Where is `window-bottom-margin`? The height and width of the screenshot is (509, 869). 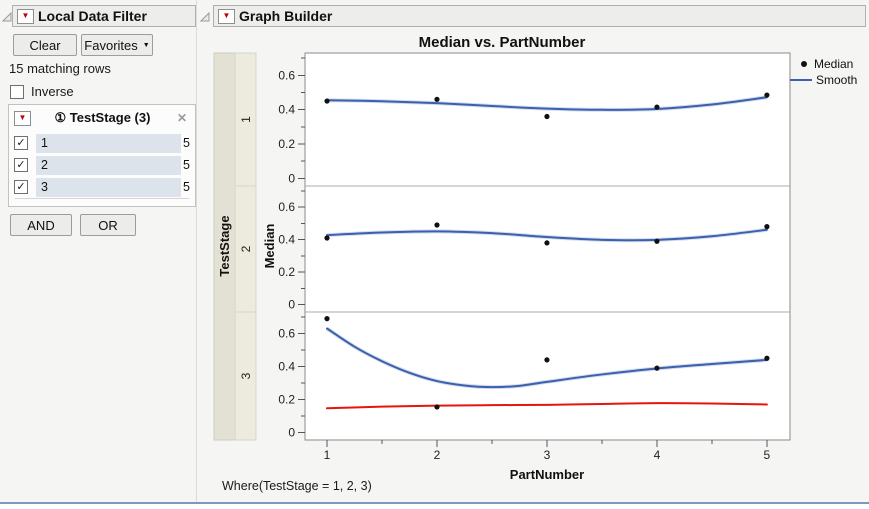 window-bottom-margin is located at coordinates (434, 506).